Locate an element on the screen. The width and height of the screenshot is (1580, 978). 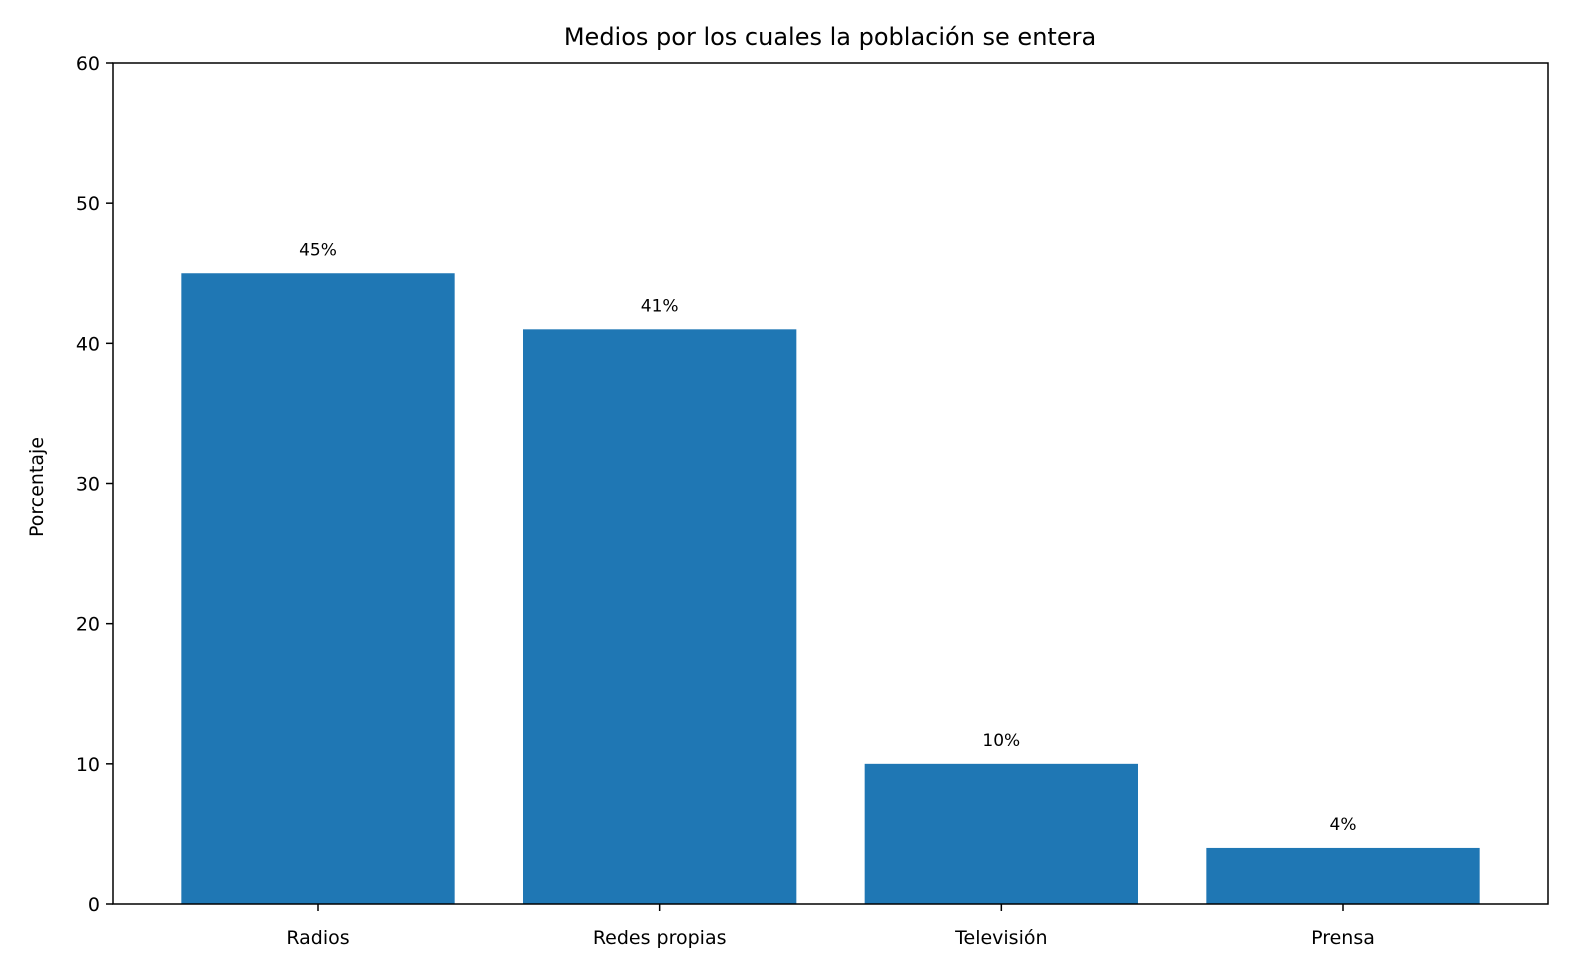
y-axis-label: Porcentaje is located at coordinates (37, 487).